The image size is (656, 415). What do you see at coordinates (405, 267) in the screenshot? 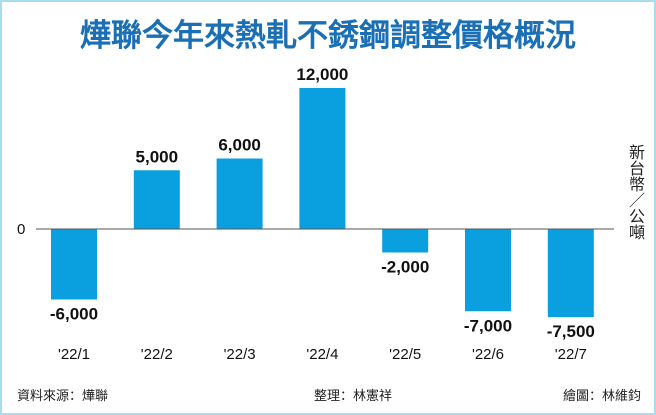
I see `data-label: -2,000` at bounding box center [405, 267].